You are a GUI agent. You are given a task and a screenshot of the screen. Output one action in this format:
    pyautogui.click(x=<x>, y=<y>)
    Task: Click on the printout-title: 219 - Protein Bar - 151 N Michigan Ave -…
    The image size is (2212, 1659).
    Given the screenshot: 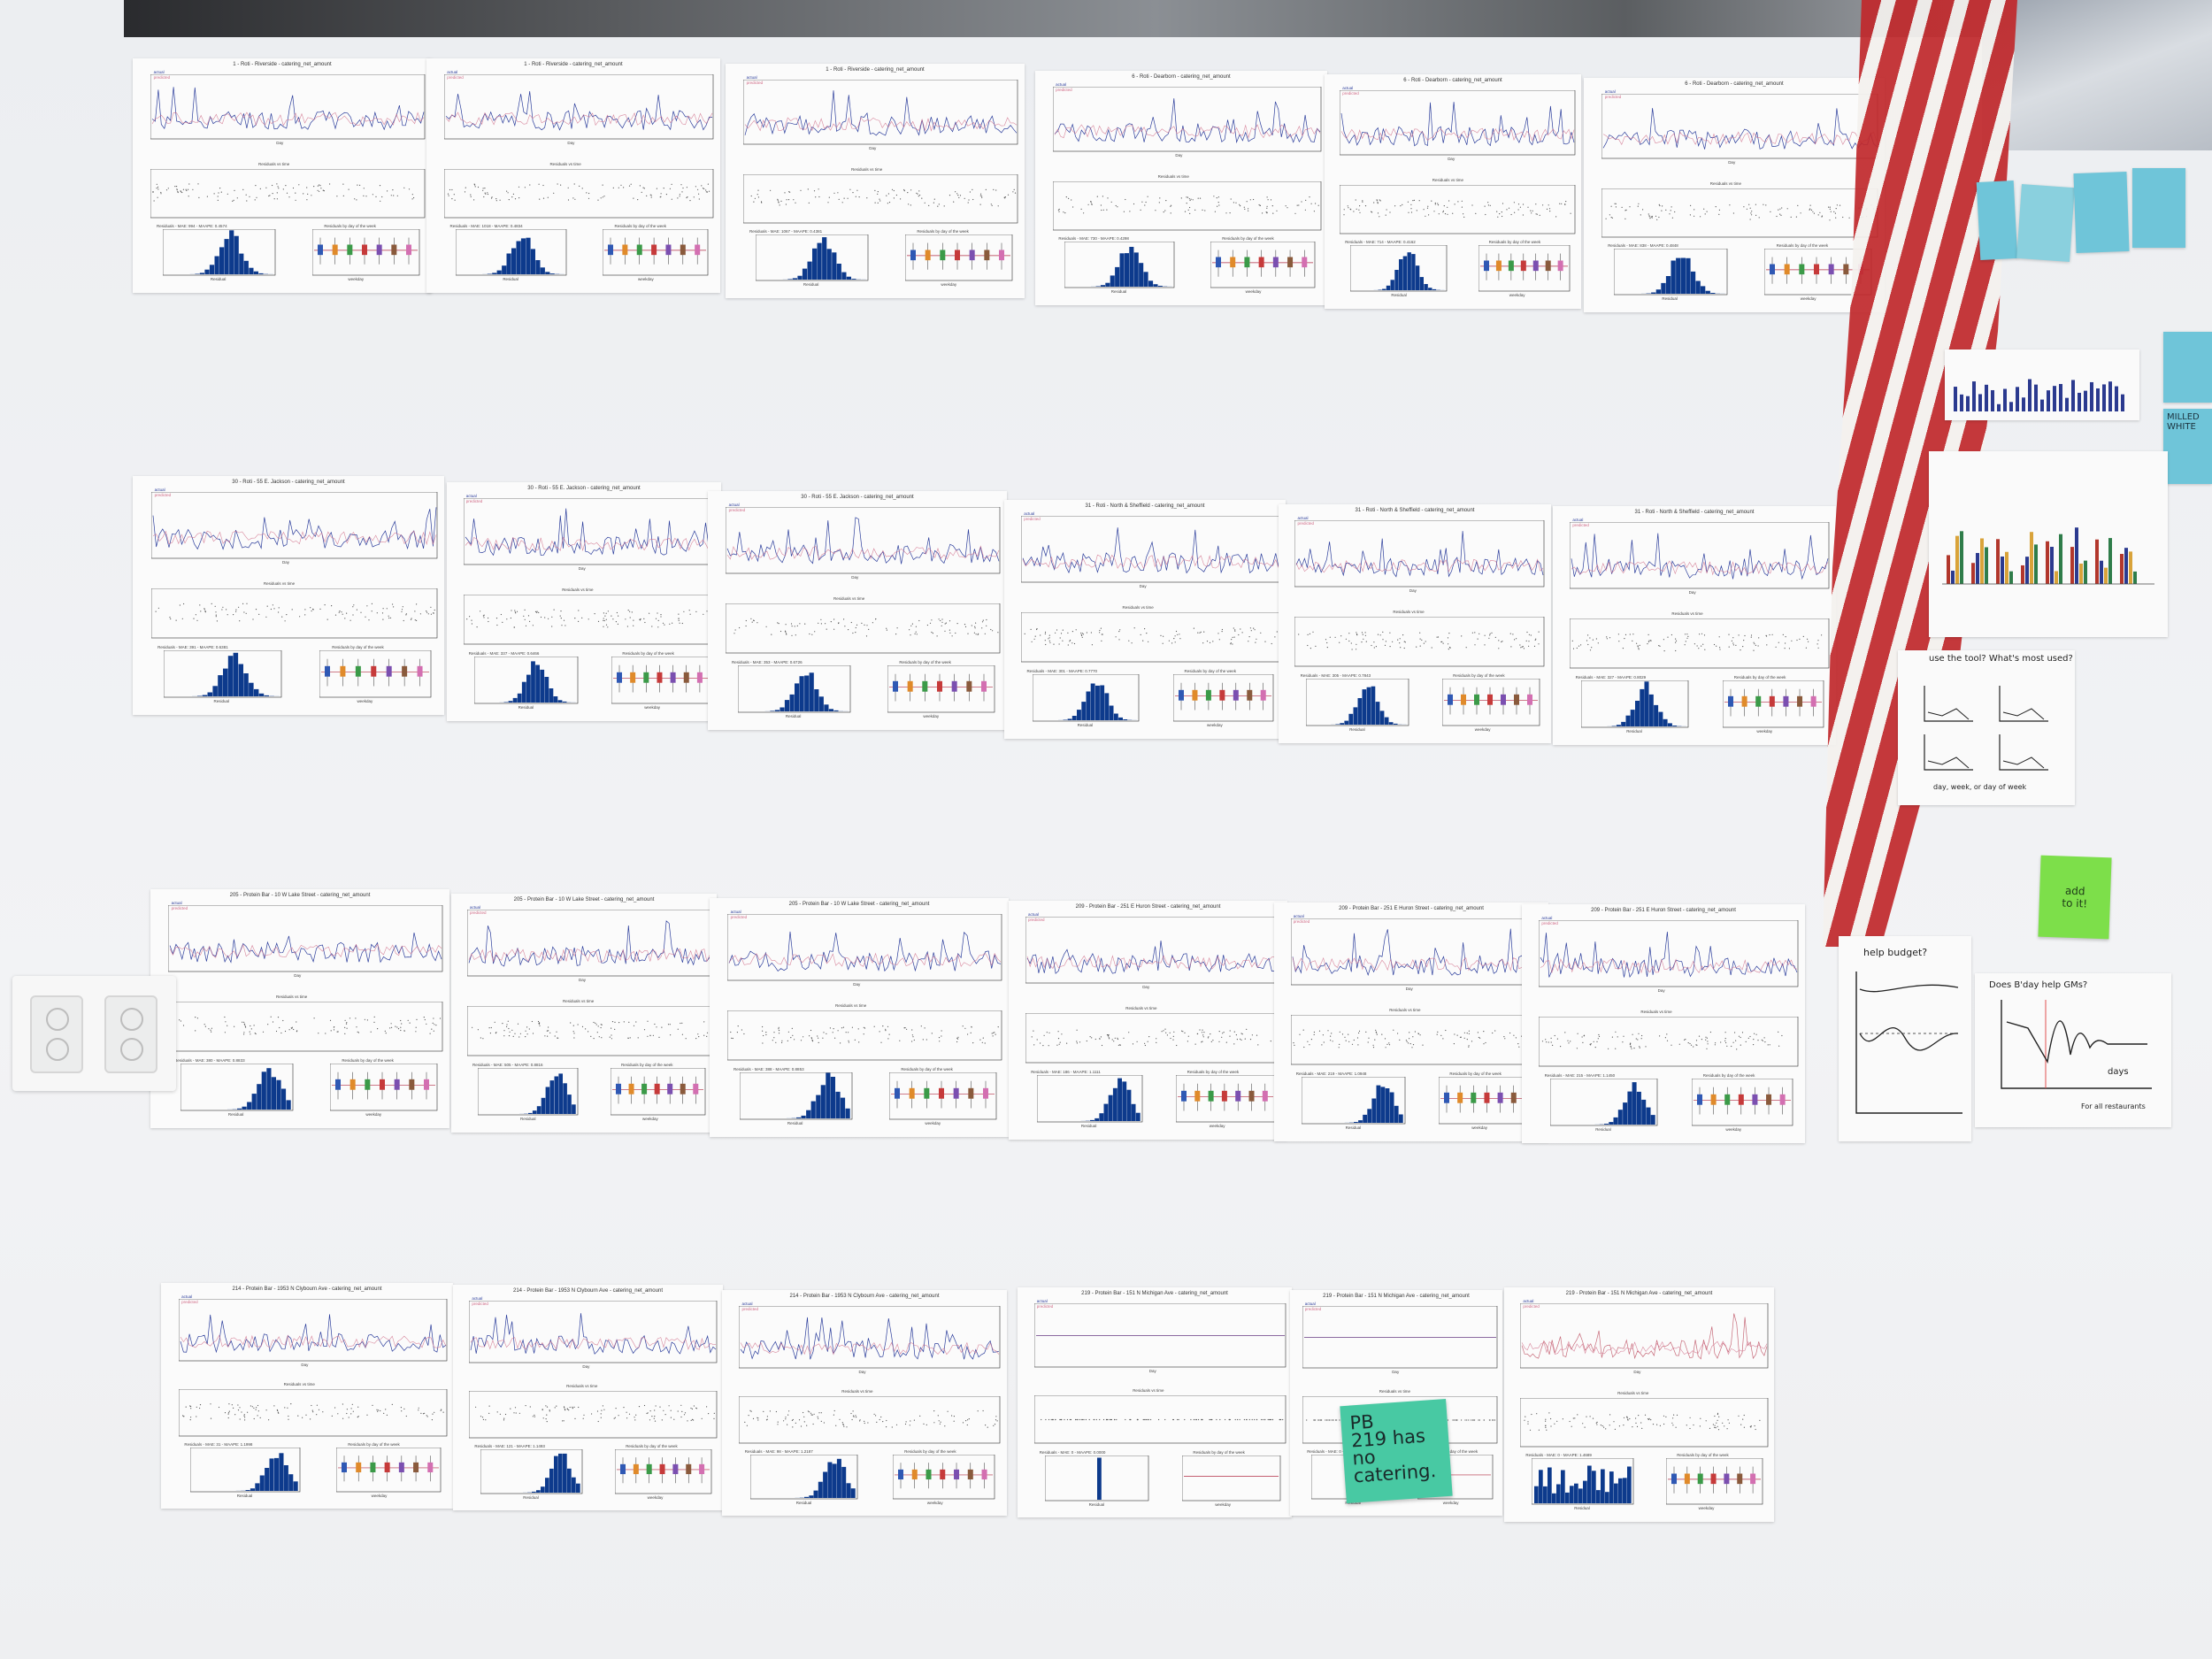 What is the action you would take?
    pyautogui.click(x=1397, y=1297)
    